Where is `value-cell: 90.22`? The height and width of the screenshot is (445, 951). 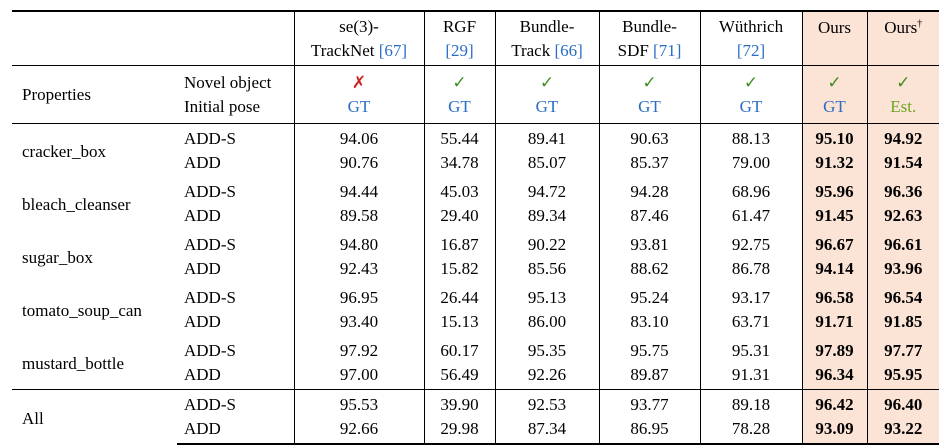
value-cell: 90.22 is located at coordinates (546, 243).